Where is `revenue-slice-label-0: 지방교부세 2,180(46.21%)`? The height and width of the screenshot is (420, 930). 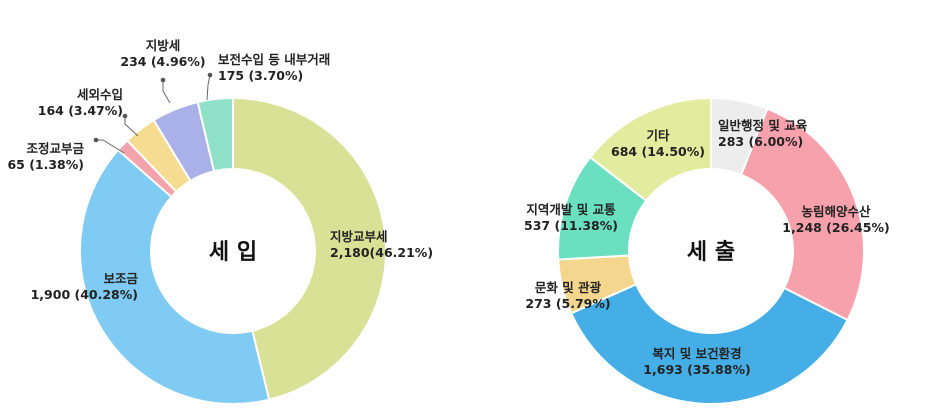
revenue-slice-label-0: 지방교부세 2,180(46.21%) is located at coordinates (381, 244).